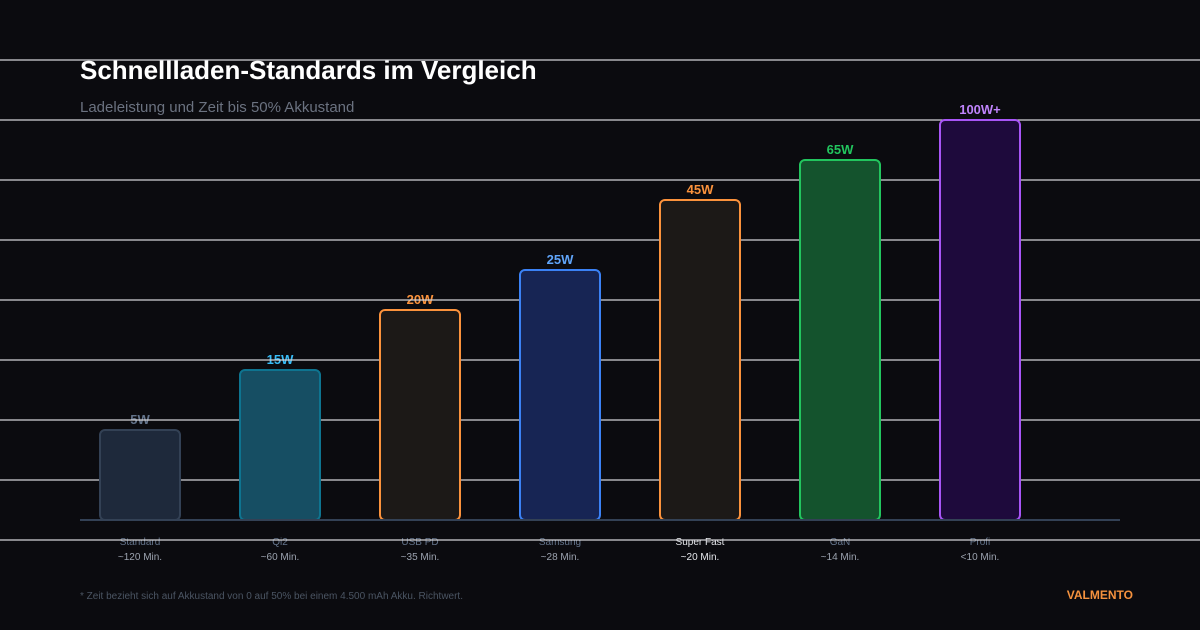 The height and width of the screenshot is (630, 1200). What do you see at coordinates (560, 259) in the screenshot?
I see `bar-value-label: 25W` at bounding box center [560, 259].